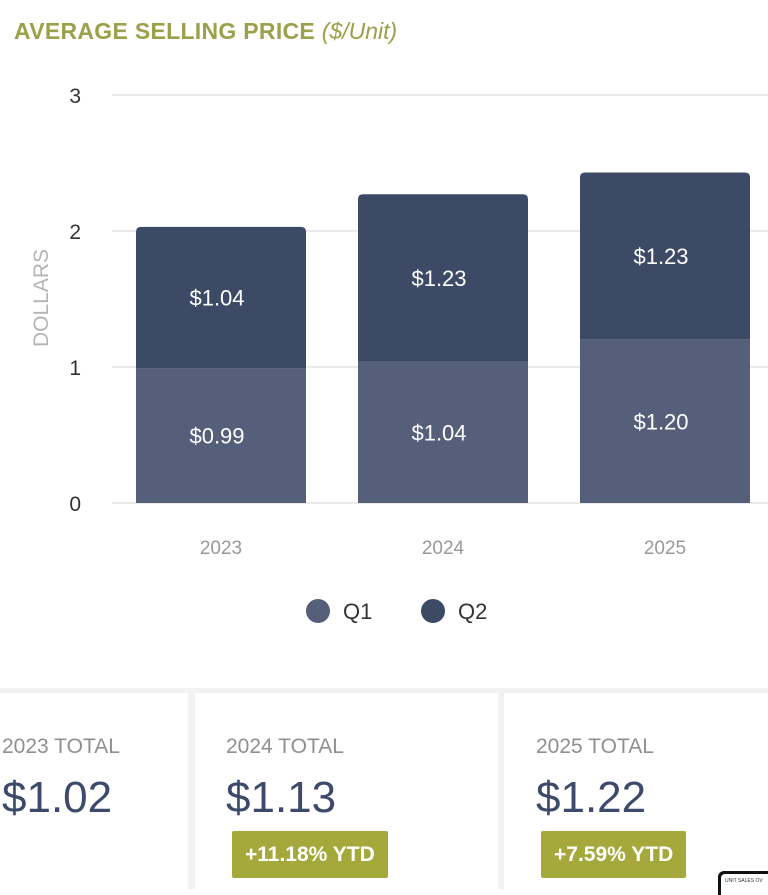 This screenshot has width=768, height=895. Describe the element at coordinates (75, 232) in the screenshot. I see `y-tick-label: 2` at that location.